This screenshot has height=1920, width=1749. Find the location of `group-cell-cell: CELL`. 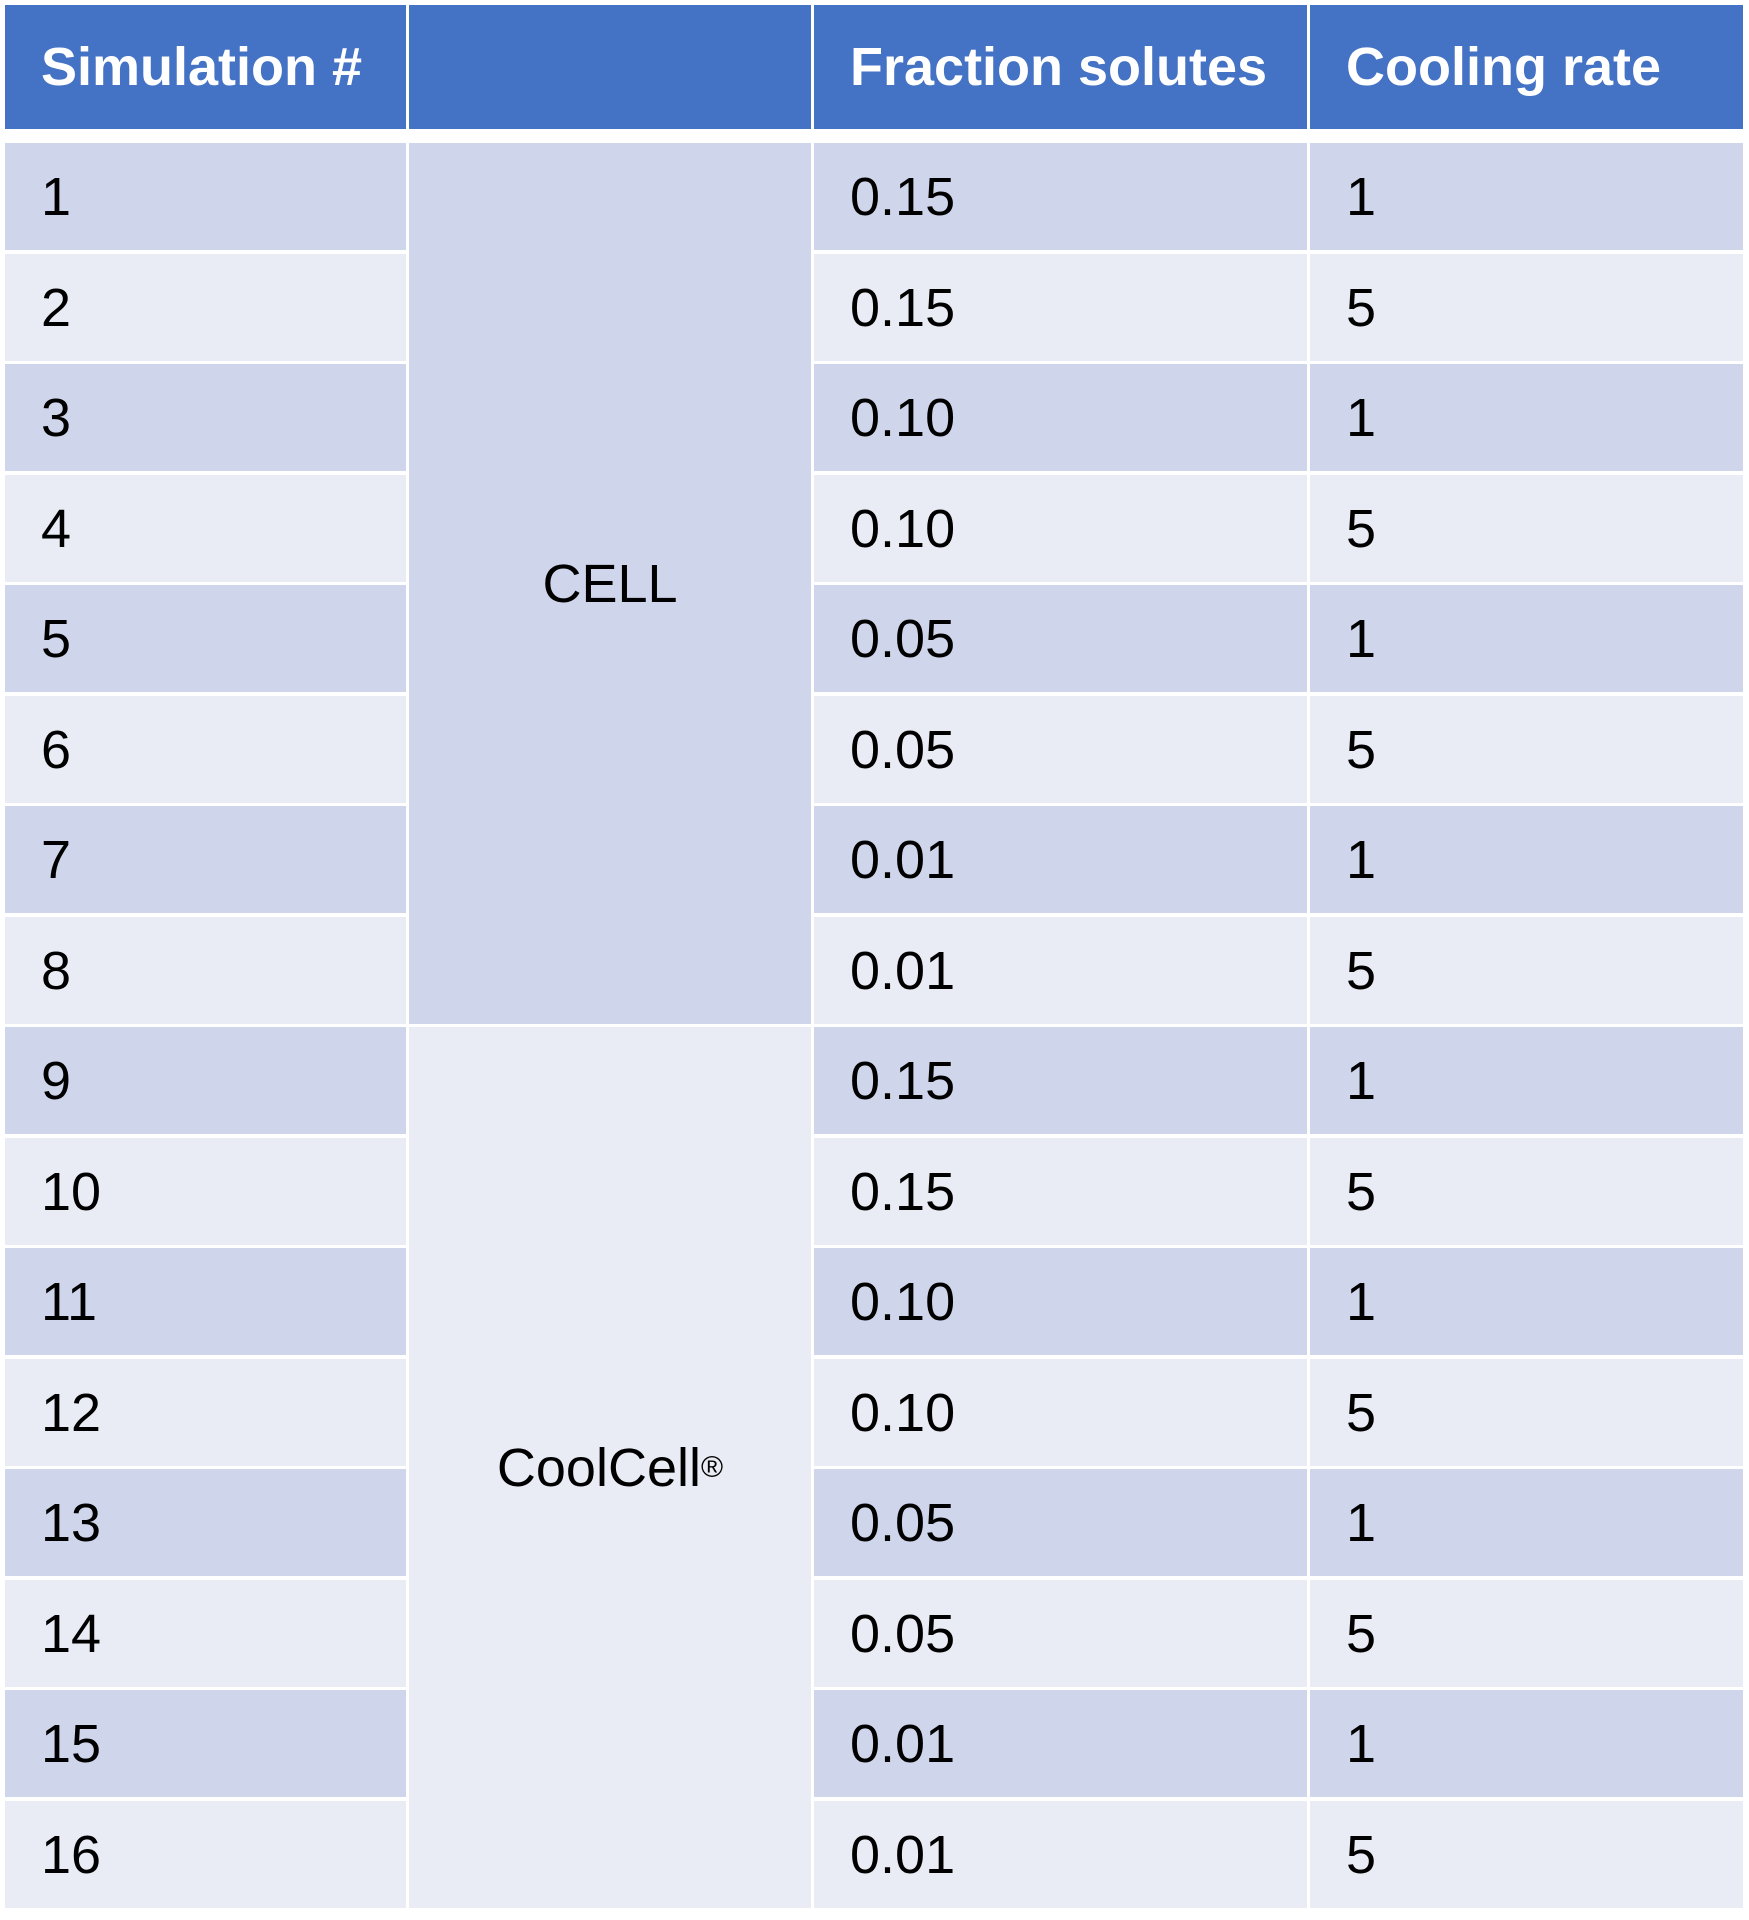

group-cell-cell: CELL is located at coordinates (610, 583).